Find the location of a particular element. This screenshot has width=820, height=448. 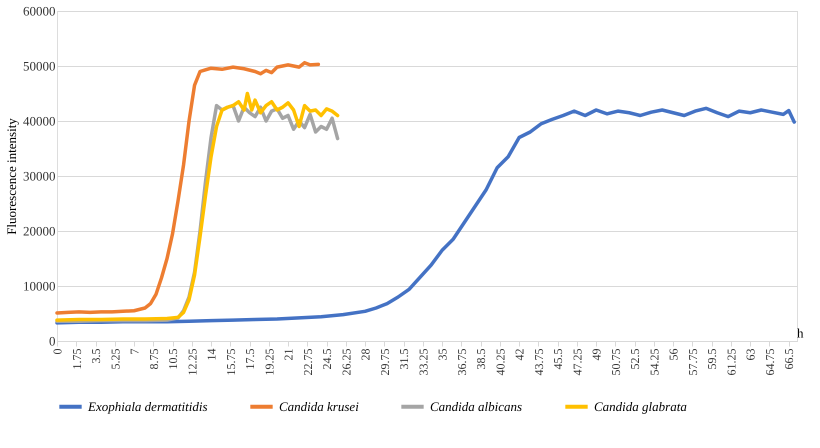

y-tick-label: 50000 is located at coordinates (39, 66).